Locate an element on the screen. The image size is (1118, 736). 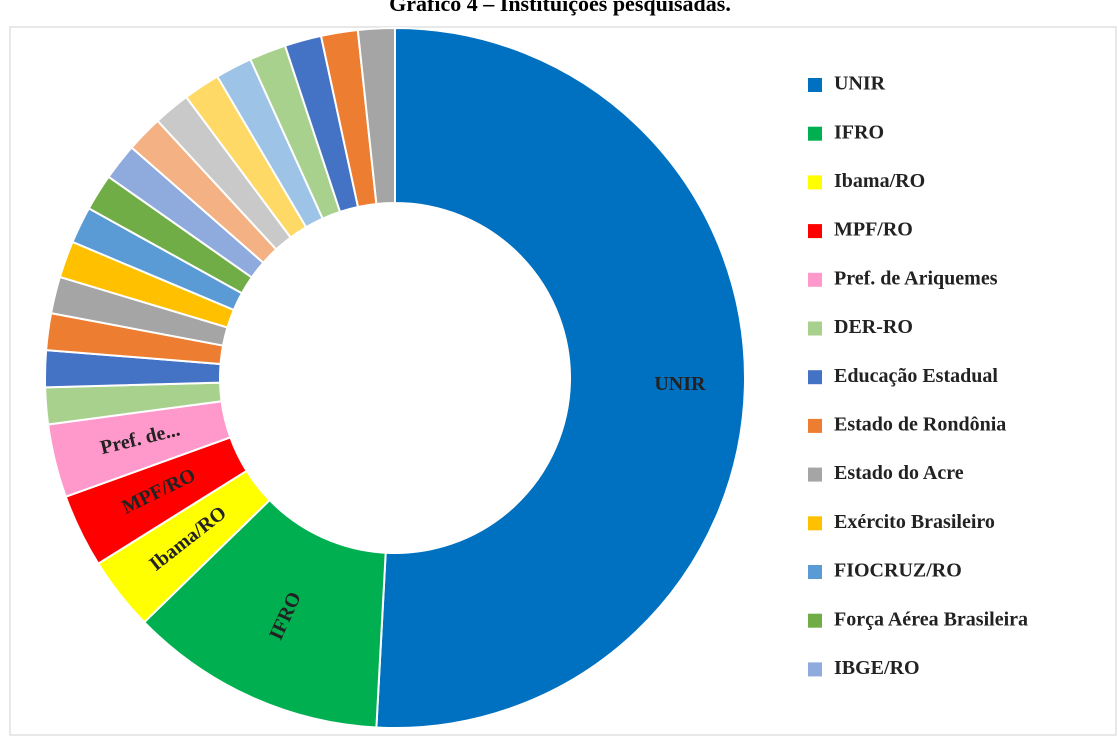
legend-label: MPF/RO is located at coordinates (873, 230).